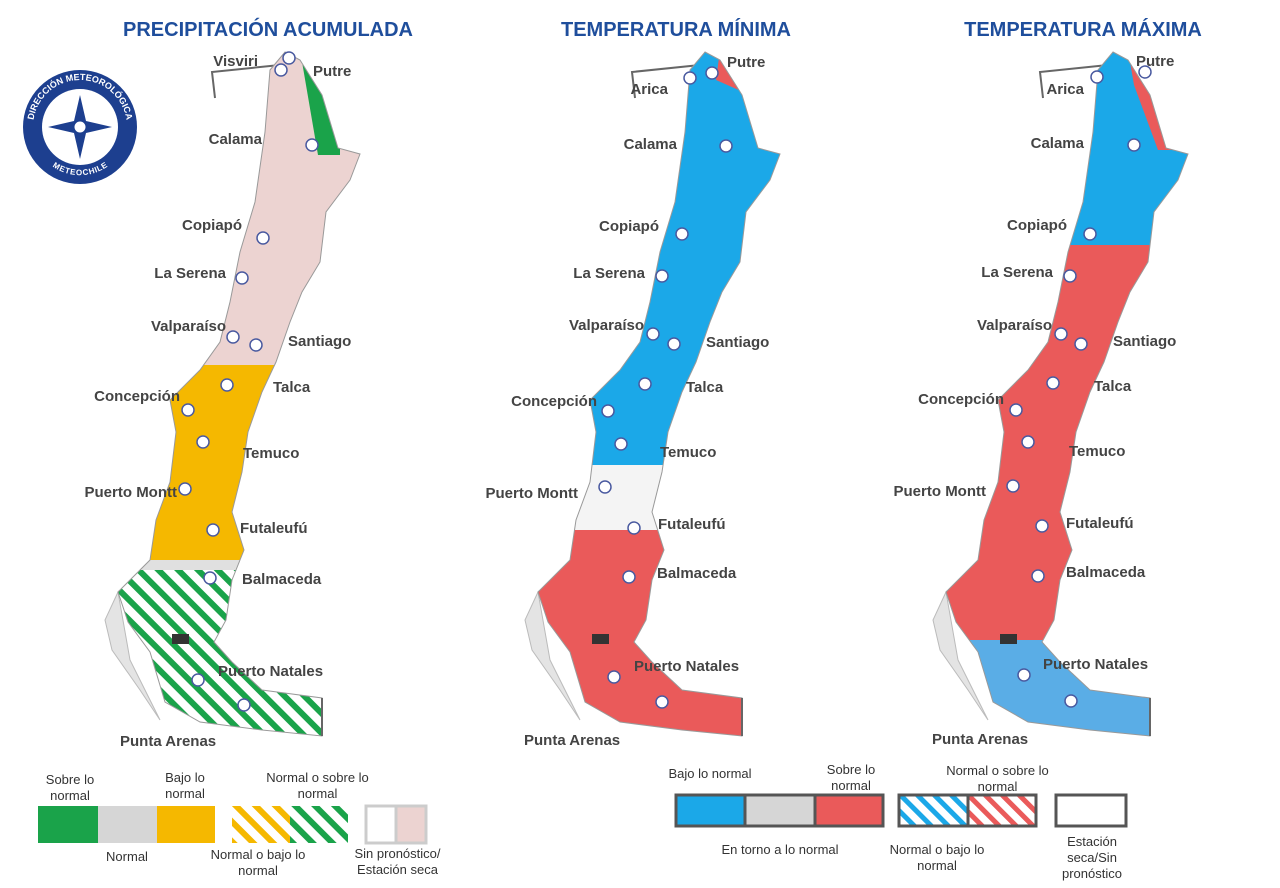  What do you see at coordinates (1083, 29) in the screenshot?
I see `map-title: TEMPERATURA MÁXIMA` at bounding box center [1083, 29].